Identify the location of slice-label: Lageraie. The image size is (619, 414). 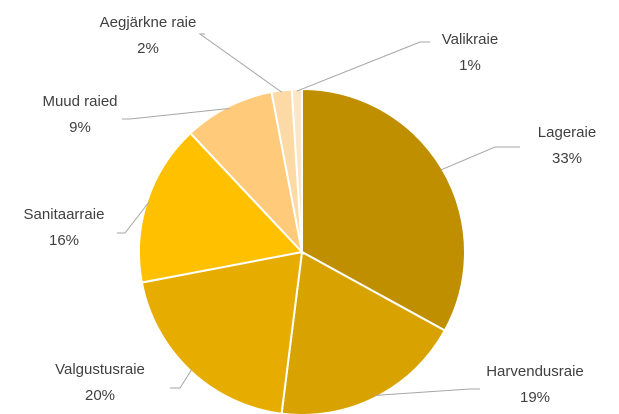
(567, 132).